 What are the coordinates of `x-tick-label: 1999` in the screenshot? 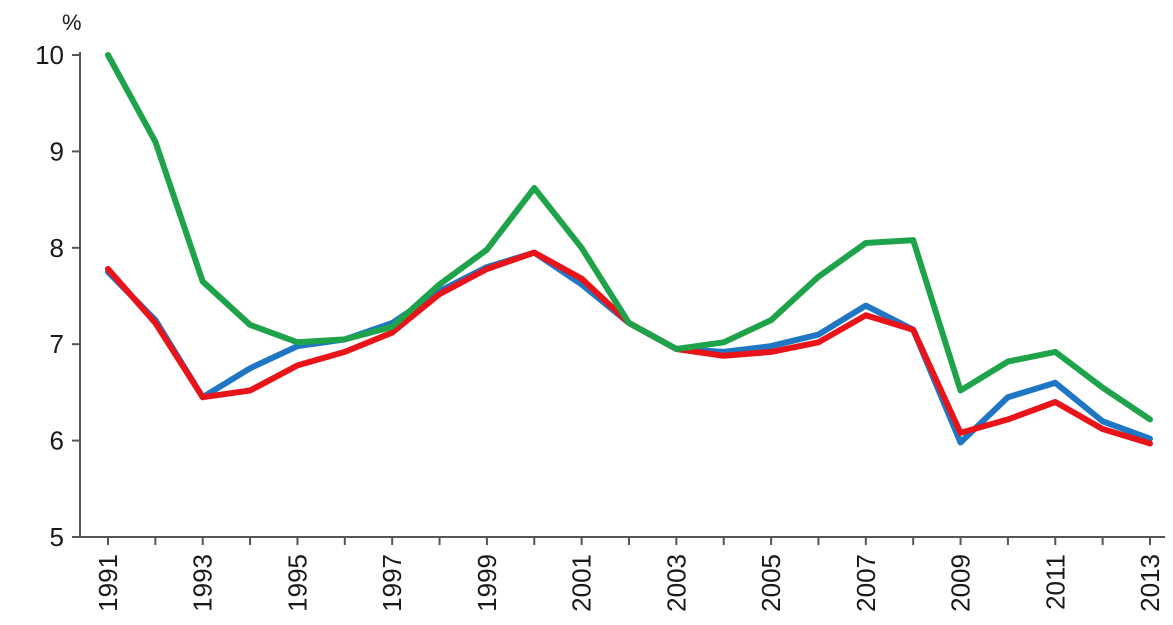 It's located at (487, 583).